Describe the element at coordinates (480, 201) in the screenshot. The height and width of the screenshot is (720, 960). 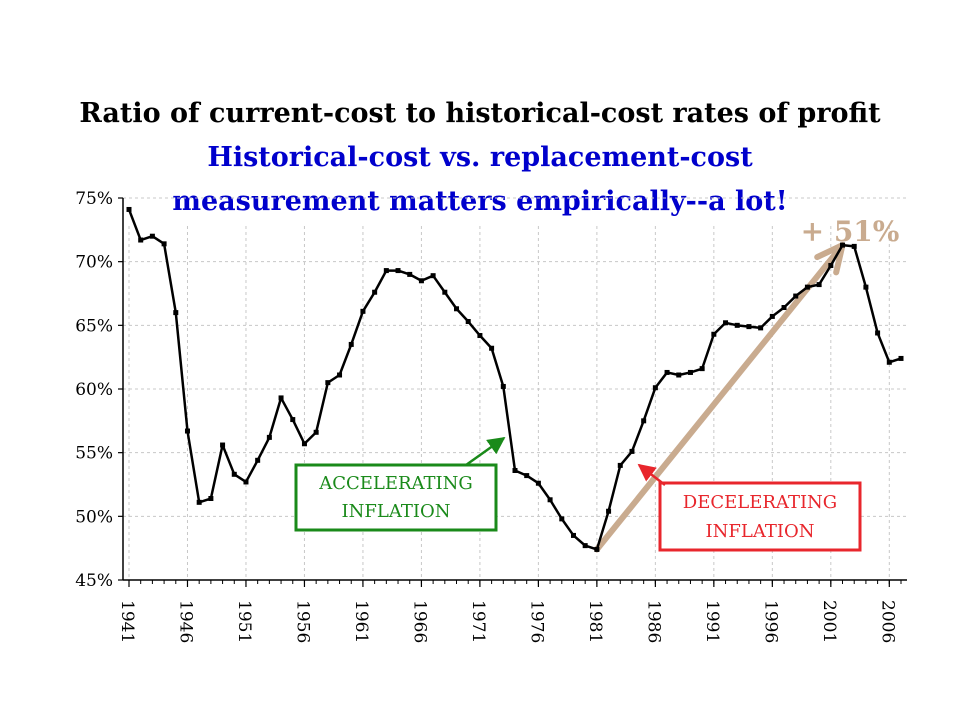
I see `chart-subtitle-line-2: measurement matters empirically--a lot!` at that location.